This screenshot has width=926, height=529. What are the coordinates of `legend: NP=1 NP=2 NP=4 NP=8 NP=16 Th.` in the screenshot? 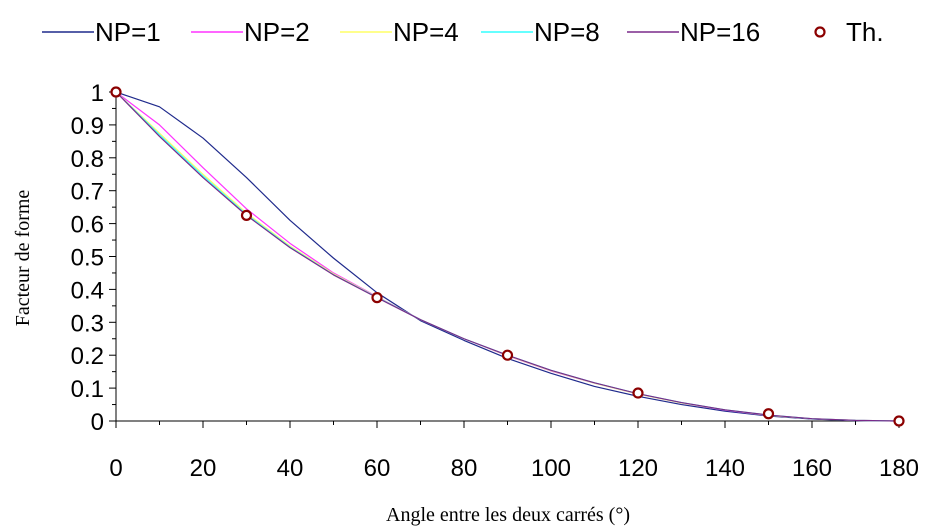 It's located at (463, 32).